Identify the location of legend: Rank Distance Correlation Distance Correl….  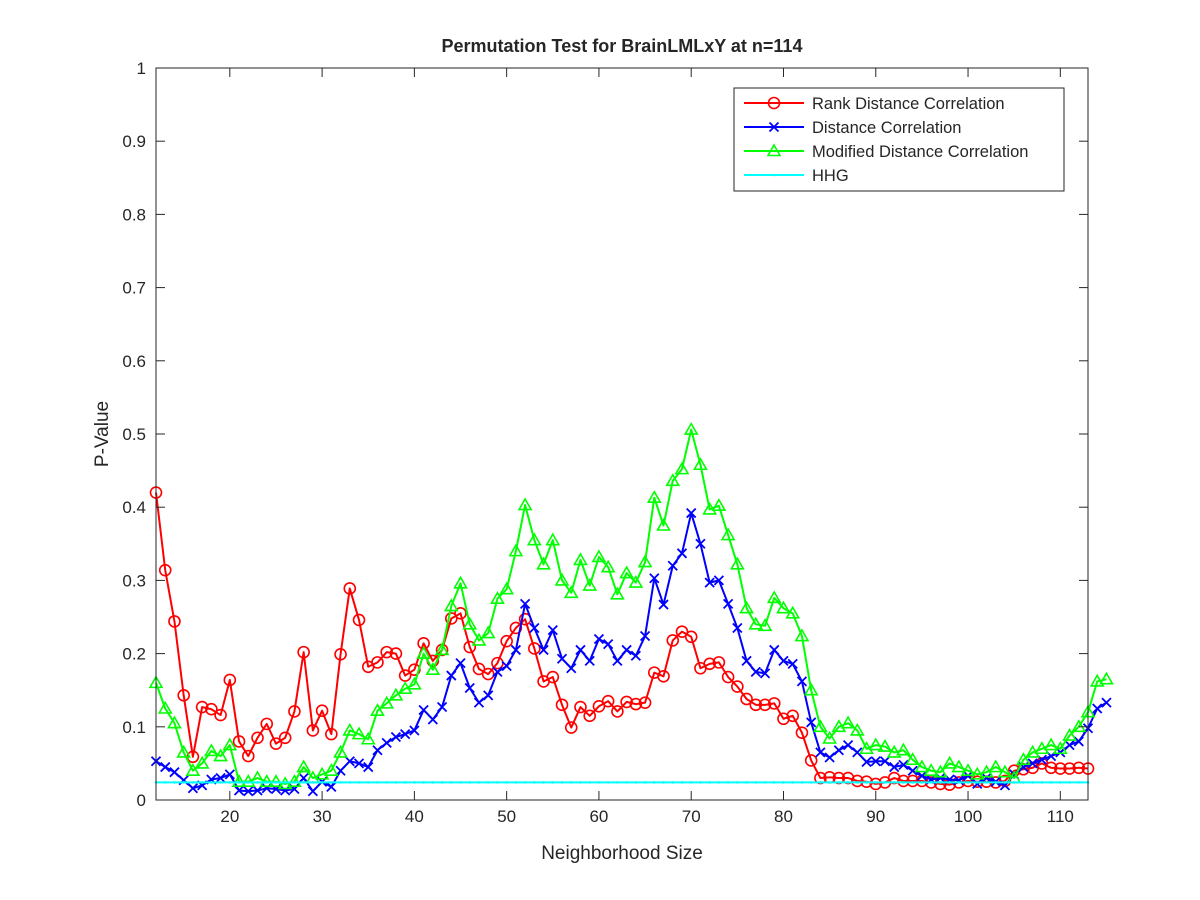
(899, 139).